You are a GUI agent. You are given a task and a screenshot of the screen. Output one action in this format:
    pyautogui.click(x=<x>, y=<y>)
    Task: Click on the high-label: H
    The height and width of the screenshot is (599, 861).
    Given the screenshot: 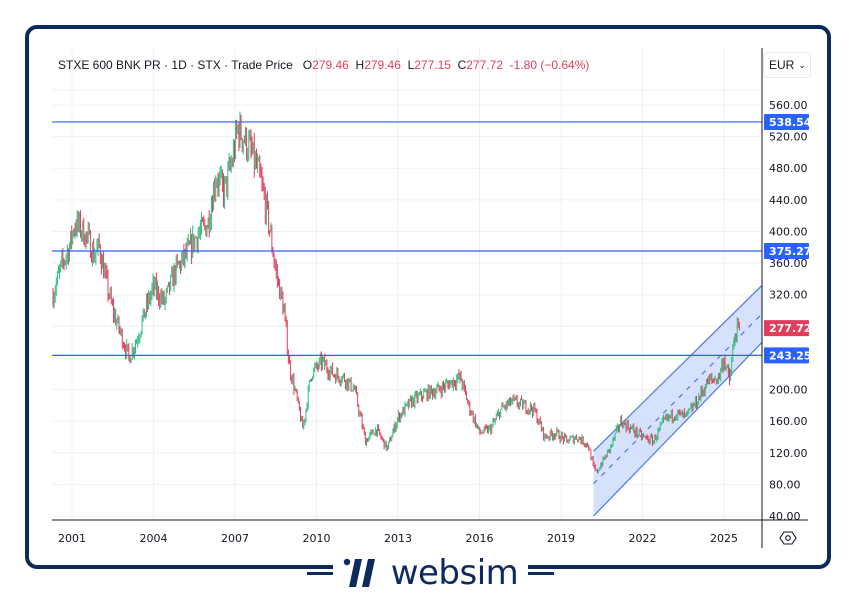 What is the action you would take?
    pyautogui.click(x=360, y=65)
    